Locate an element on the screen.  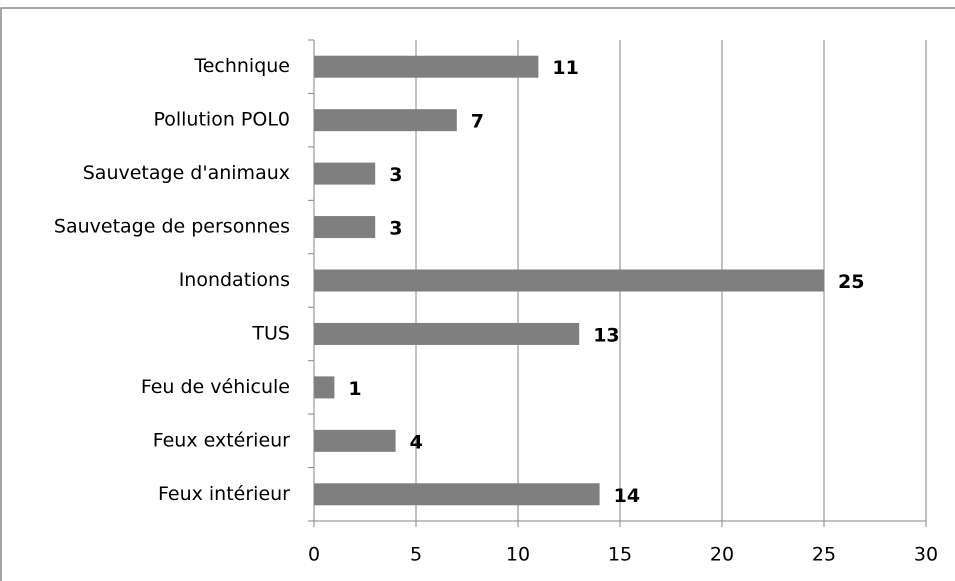
y-tick-label: TUS is located at coordinates (270, 333).